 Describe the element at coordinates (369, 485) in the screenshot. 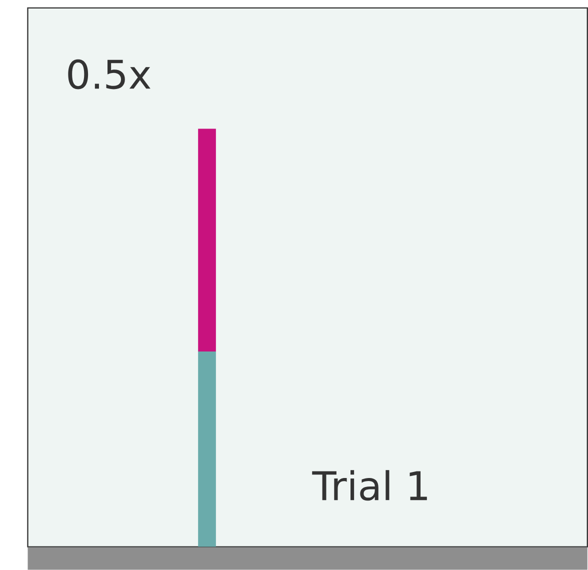

I see `text: Trial 1` at that location.